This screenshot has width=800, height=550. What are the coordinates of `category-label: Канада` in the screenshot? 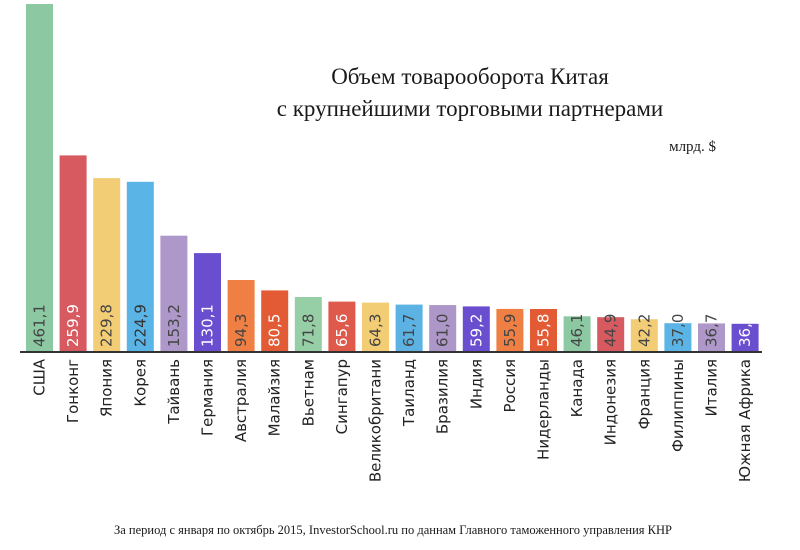 It's located at (577, 388).